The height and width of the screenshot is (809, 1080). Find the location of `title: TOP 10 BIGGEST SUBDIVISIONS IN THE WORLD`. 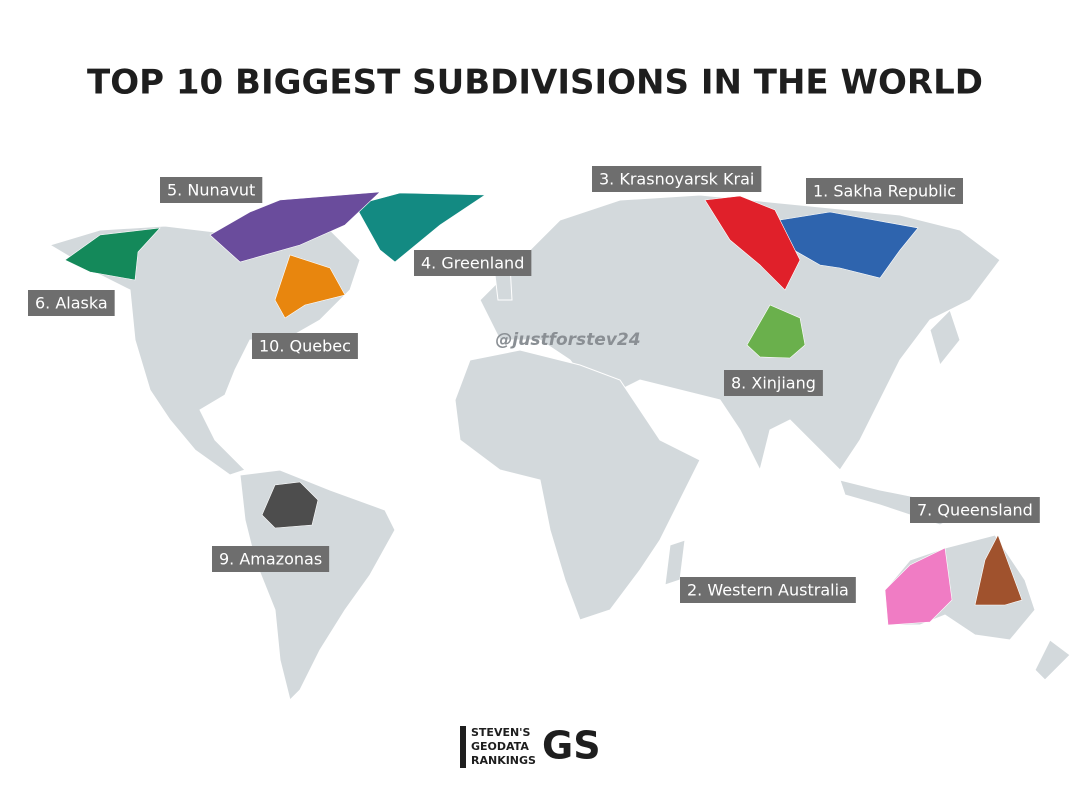

title: TOP 10 BIGGEST SUBDIVISIONS IN THE WORLD is located at coordinates (535, 83).